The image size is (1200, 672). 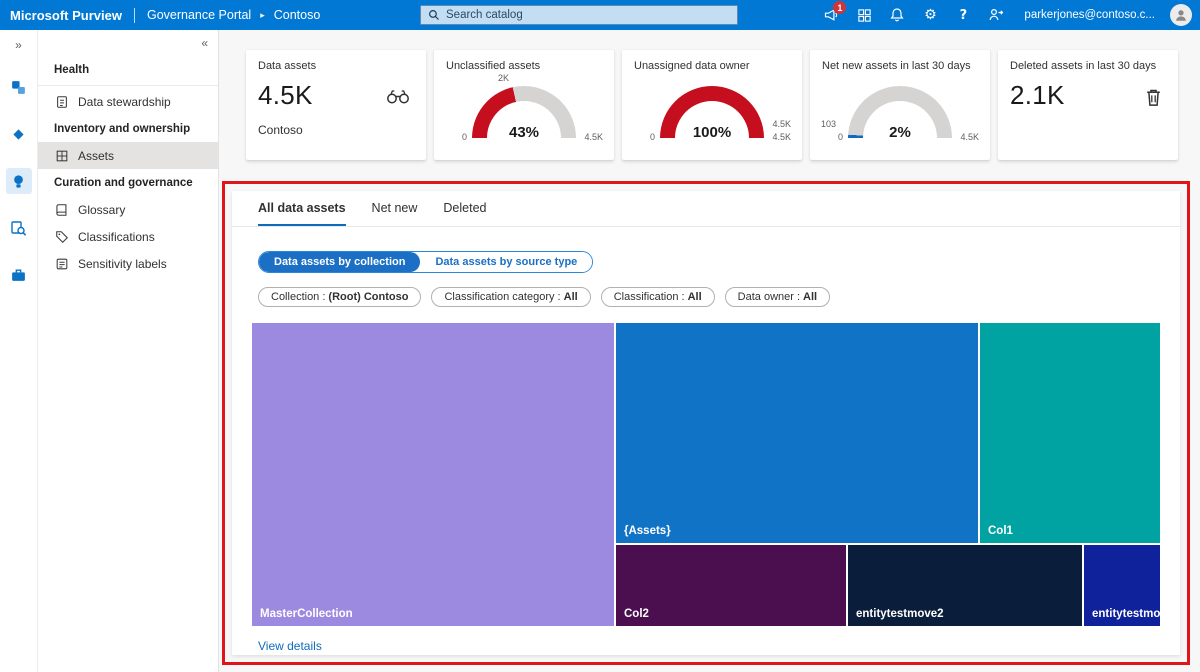 I want to click on gauge-start-label: 103, so click(x=829, y=124).